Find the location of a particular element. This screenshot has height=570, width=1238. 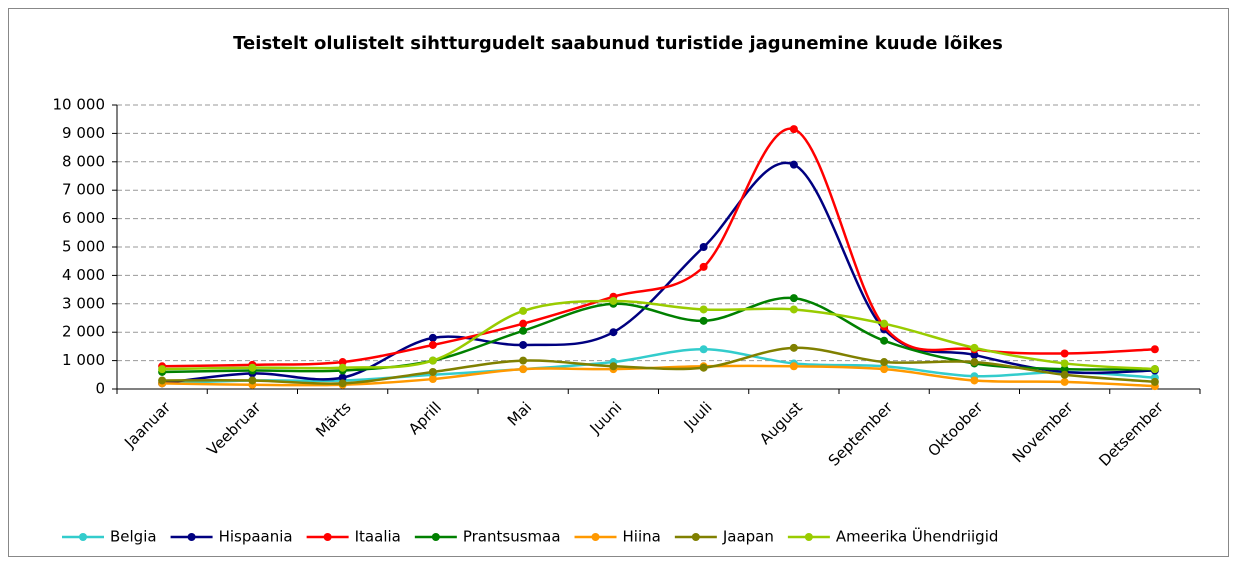

legend-label: Ameerika Ühendriigid is located at coordinates (917, 536).